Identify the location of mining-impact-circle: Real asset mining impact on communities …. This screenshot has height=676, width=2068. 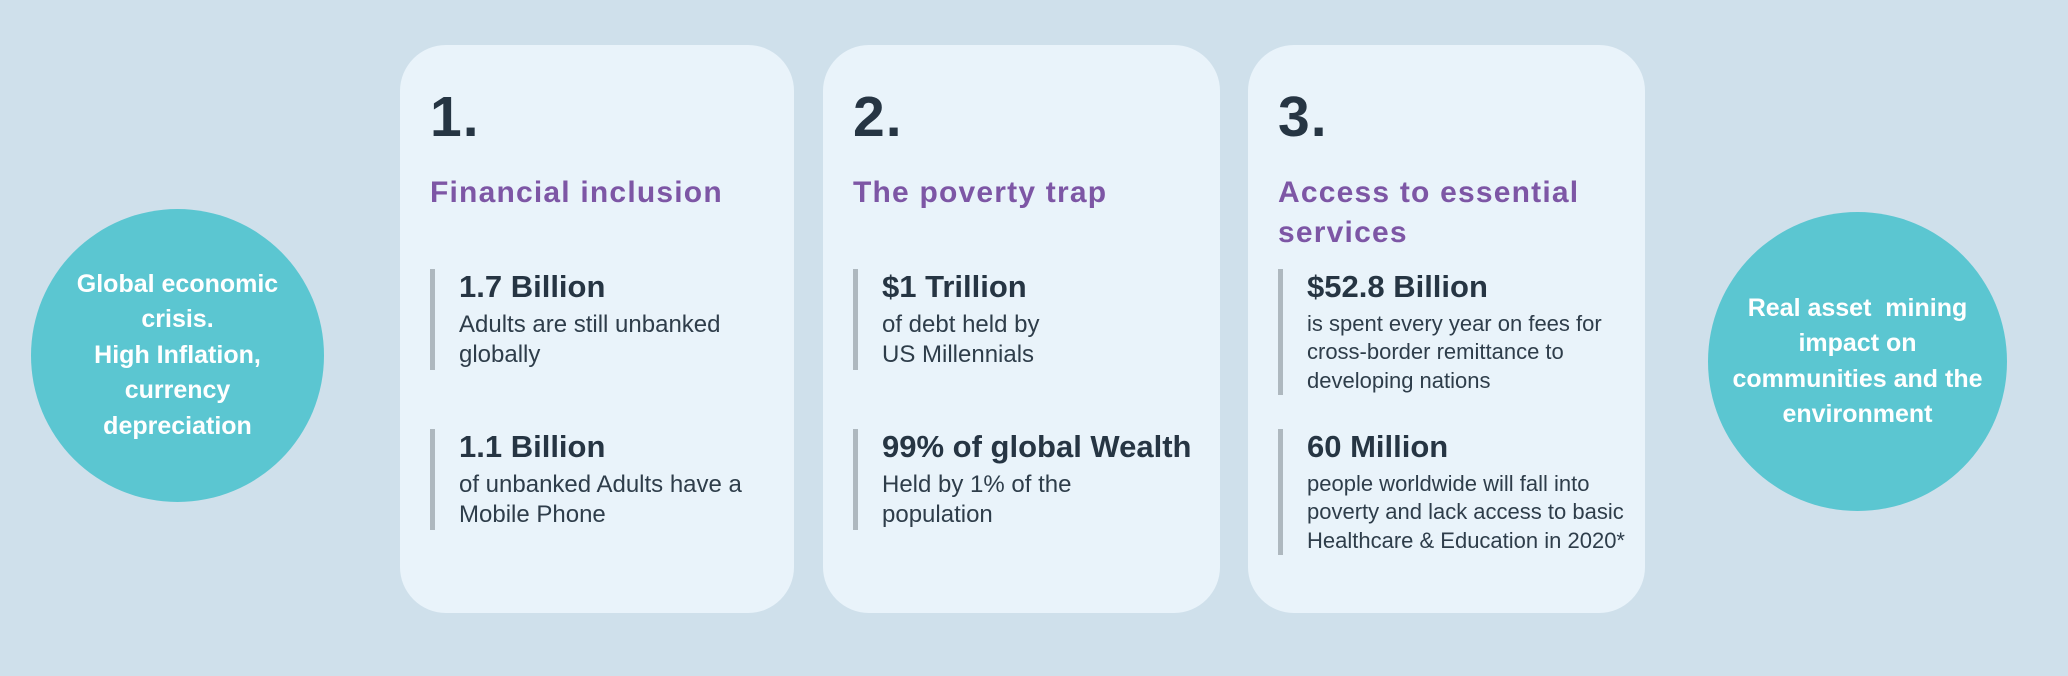
(1857, 361).